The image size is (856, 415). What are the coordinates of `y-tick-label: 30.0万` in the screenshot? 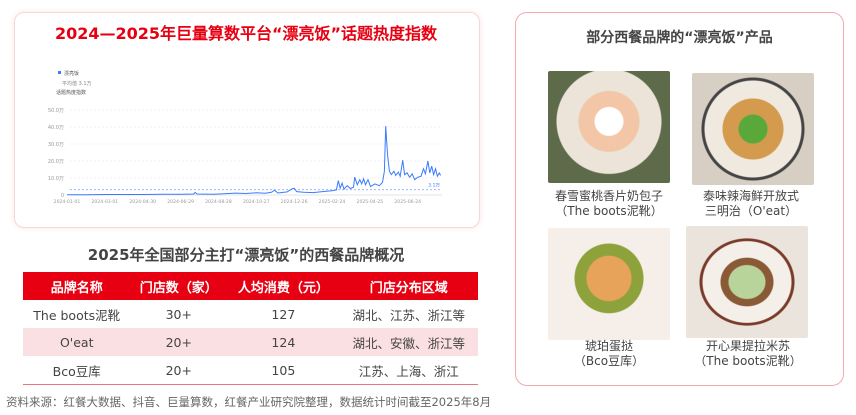 It's located at (56, 145).